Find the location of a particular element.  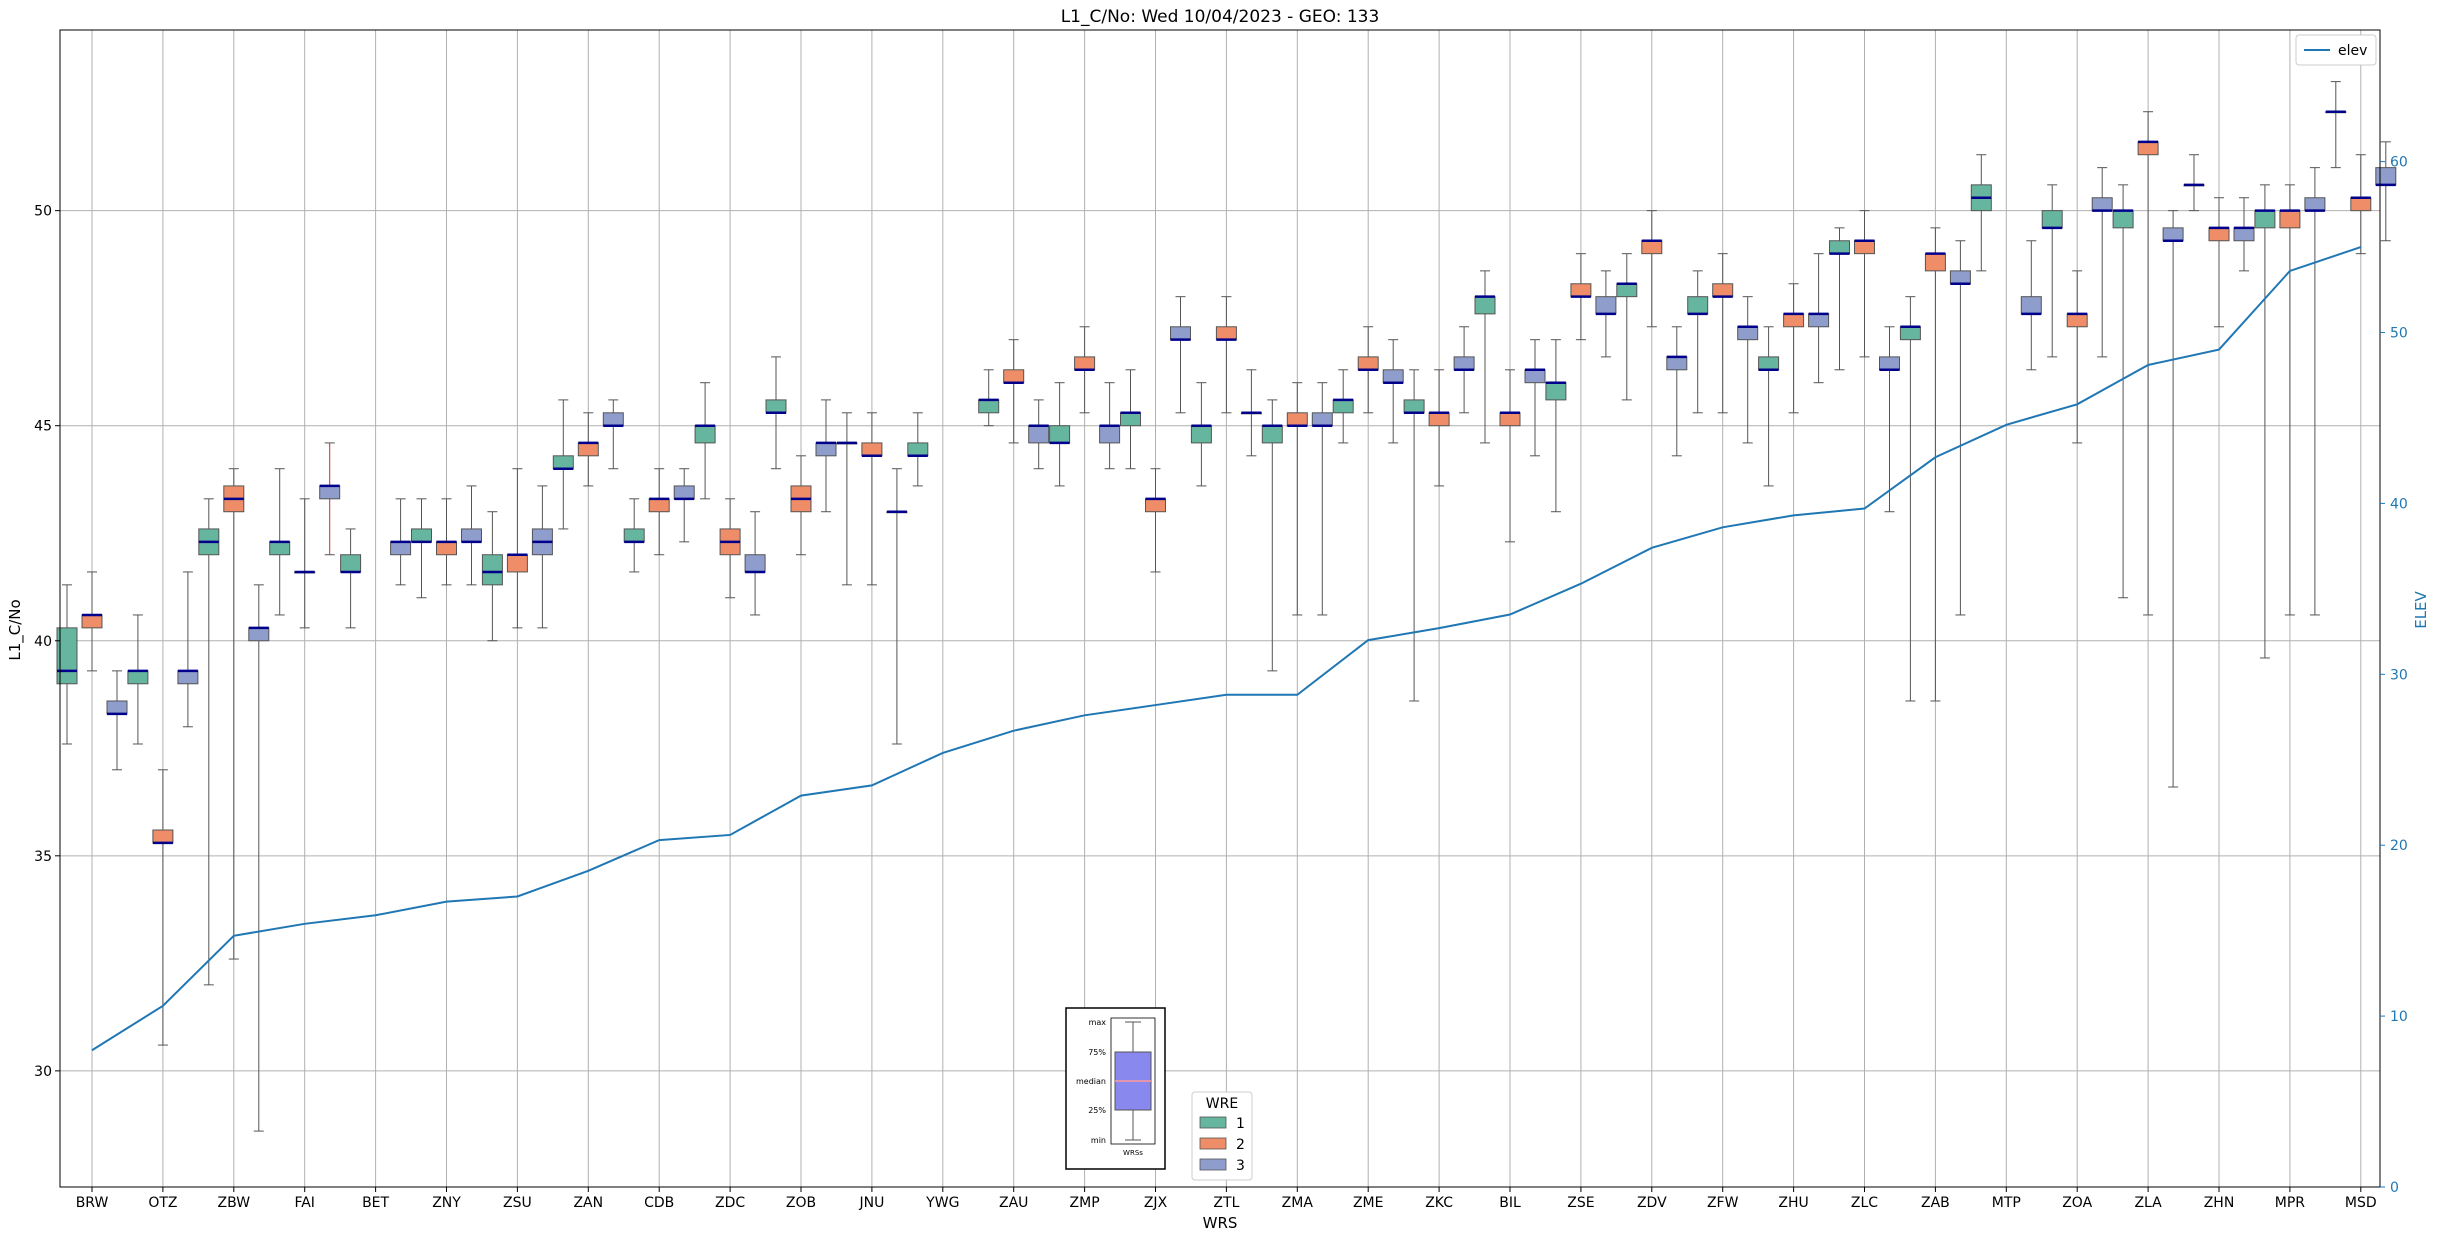

x-tick-label: ZHN is located at coordinates (2219, 1203).